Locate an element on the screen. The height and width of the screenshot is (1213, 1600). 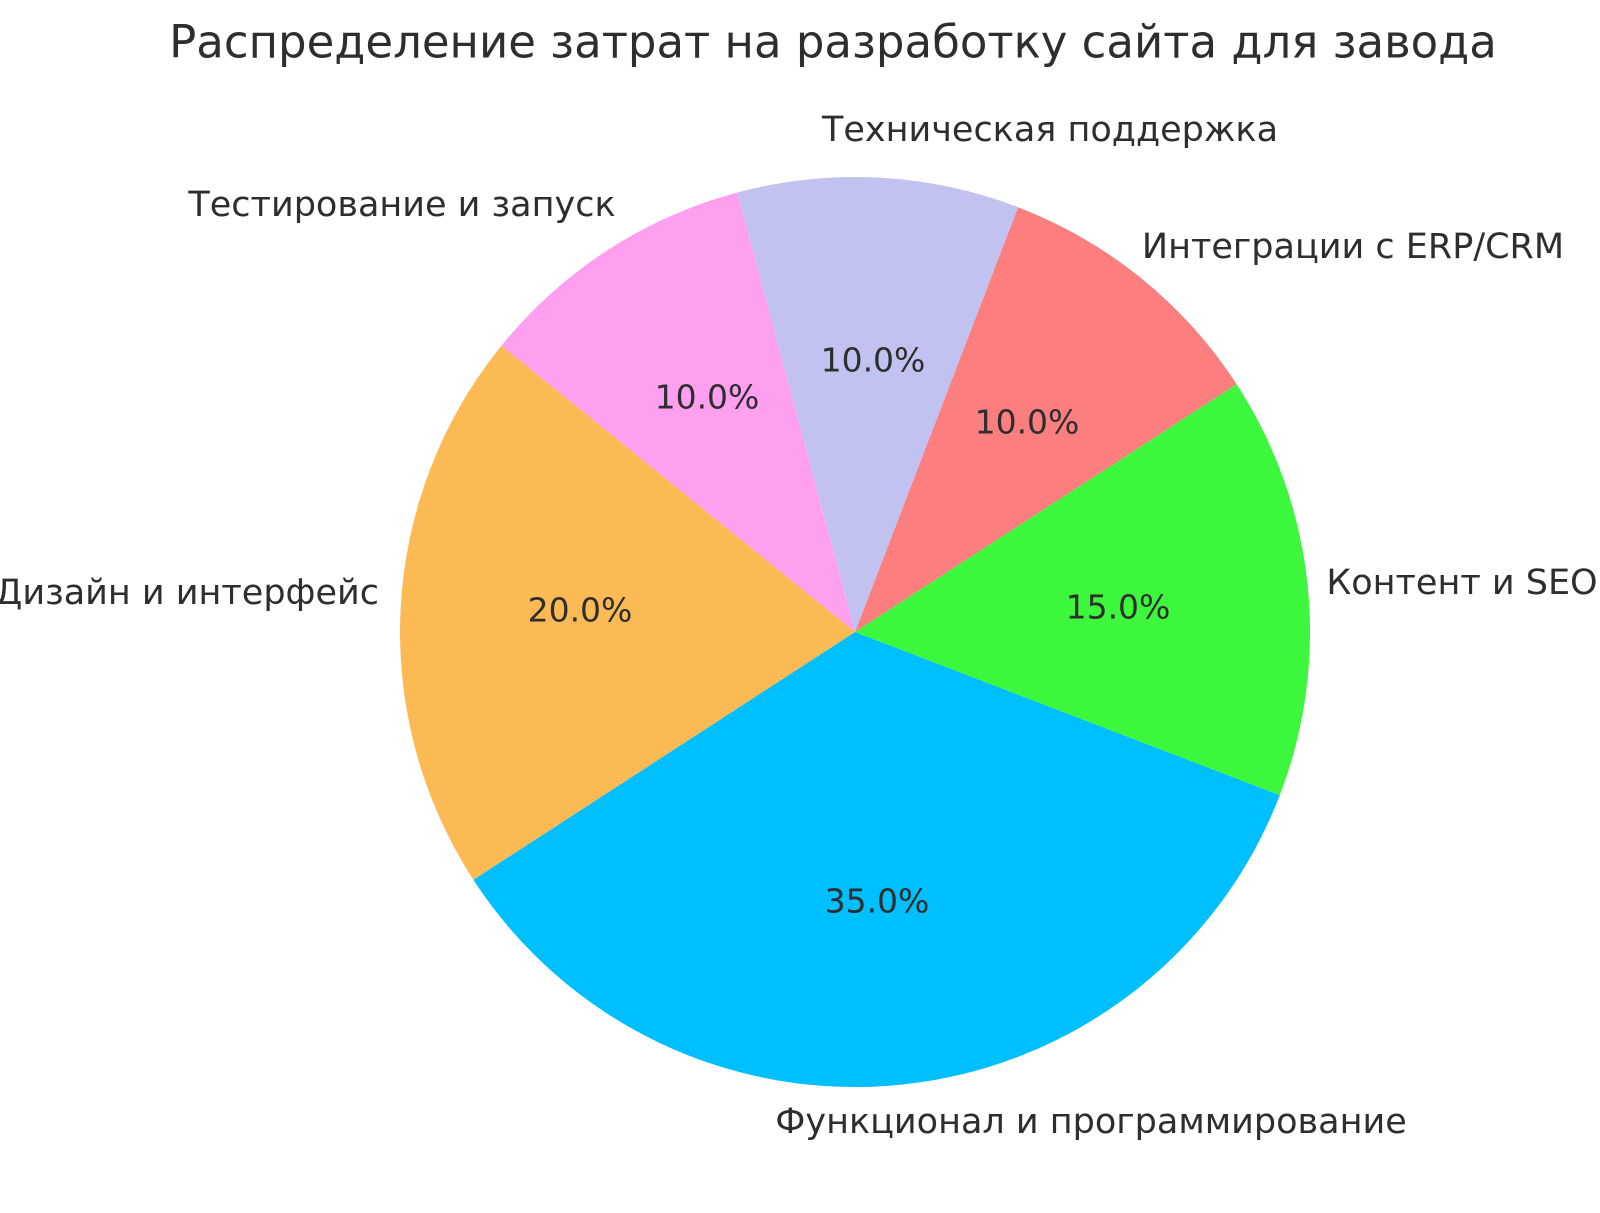
pct-label-testing-launch: 10.0% is located at coordinates (707, 397).